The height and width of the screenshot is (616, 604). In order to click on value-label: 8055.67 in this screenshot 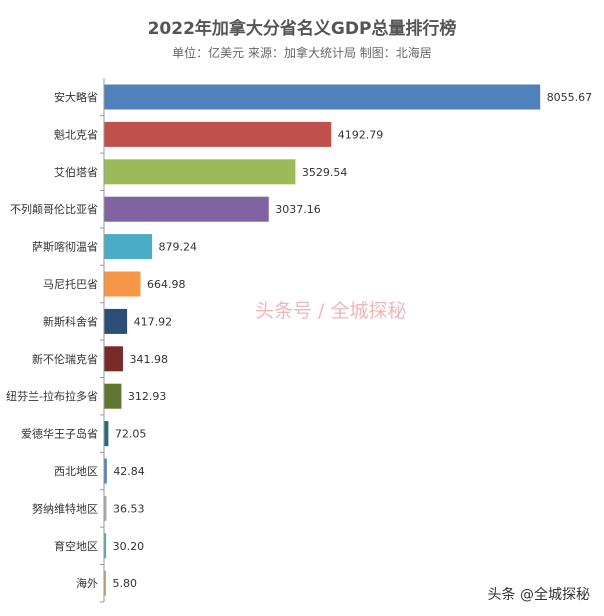, I will do `click(570, 97)`.